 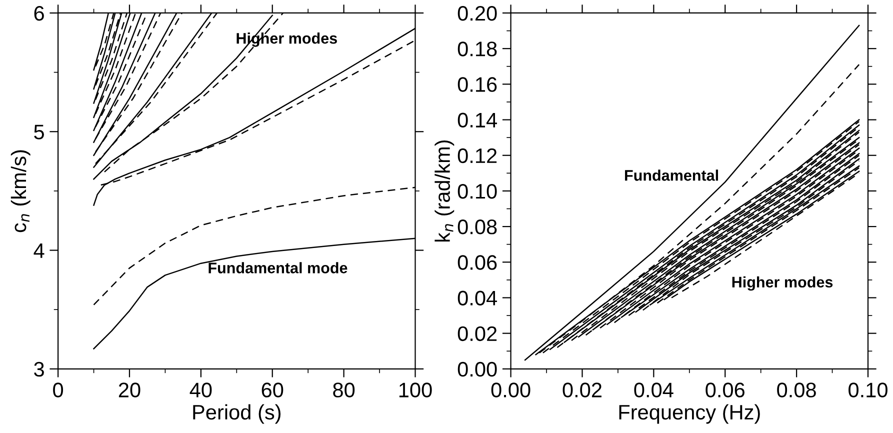 What do you see at coordinates (39, 132) in the screenshot?
I see `y-tick-label: 5` at bounding box center [39, 132].